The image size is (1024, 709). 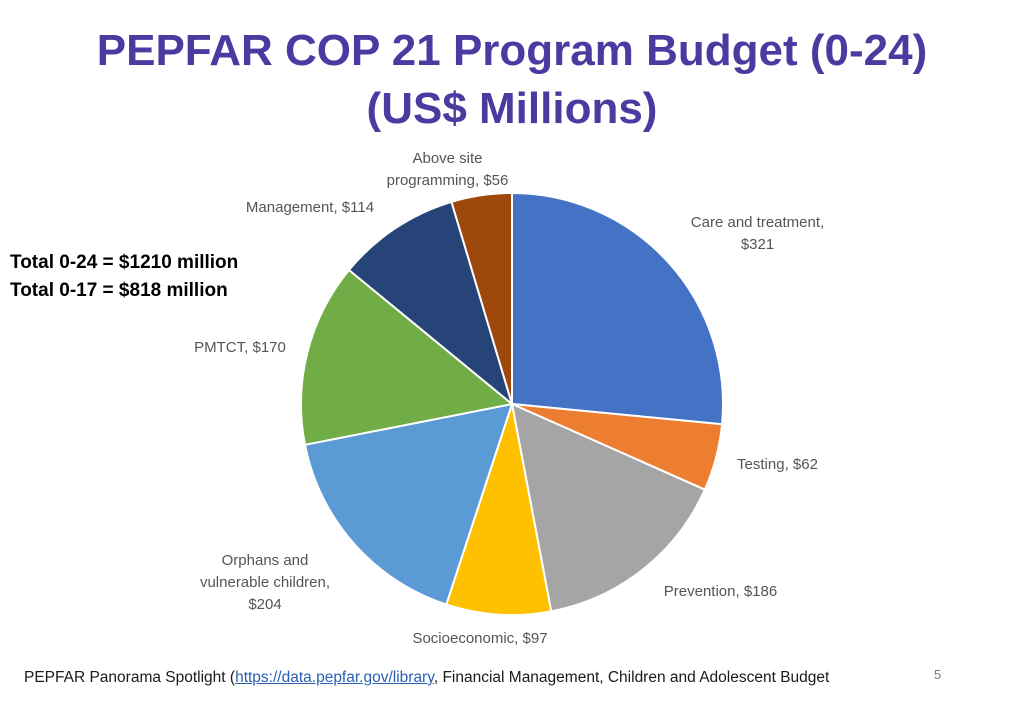 I want to click on label-testing: Testing, $62, so click(x=777, y=464).